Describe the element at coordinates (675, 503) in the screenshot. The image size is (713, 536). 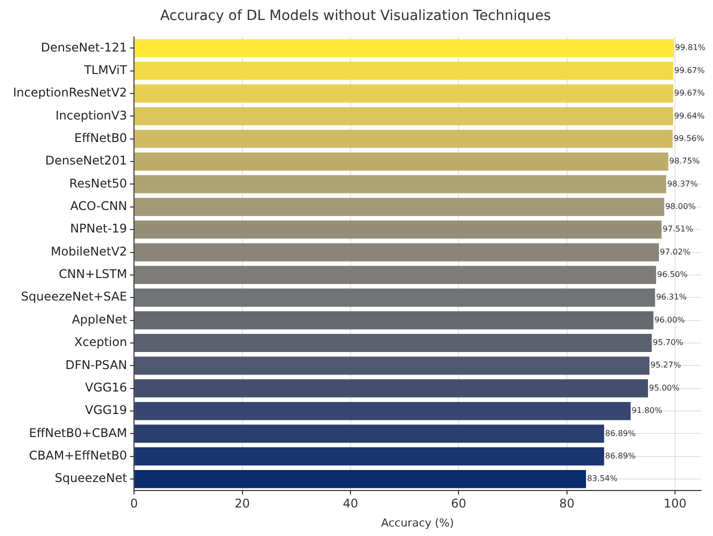
I see `x-tick-label: 100` at that location.